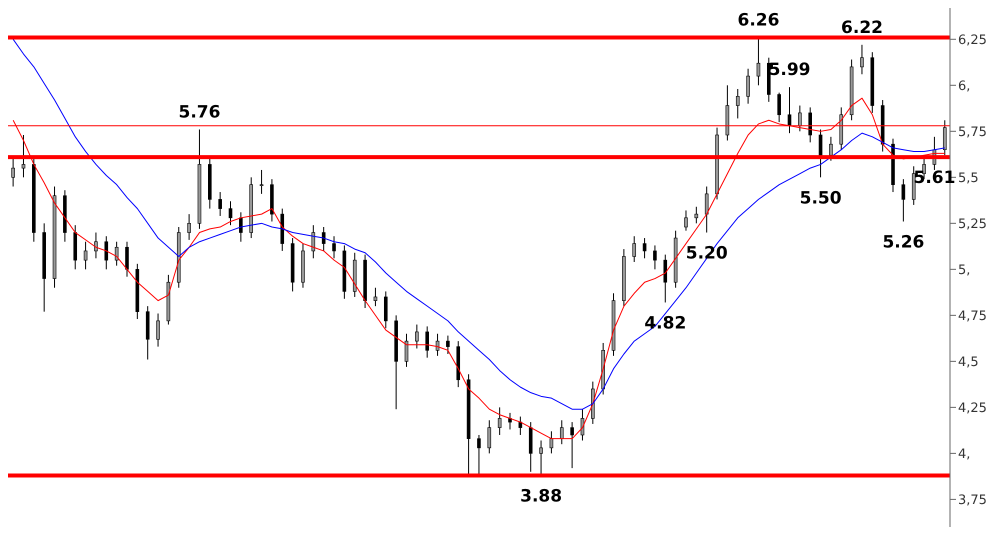 This screenshot has width=1000, height=533. Describe the element at coordinates (972, 408) in the screenshot. I see `y-tick-label: 4,25` at that location.